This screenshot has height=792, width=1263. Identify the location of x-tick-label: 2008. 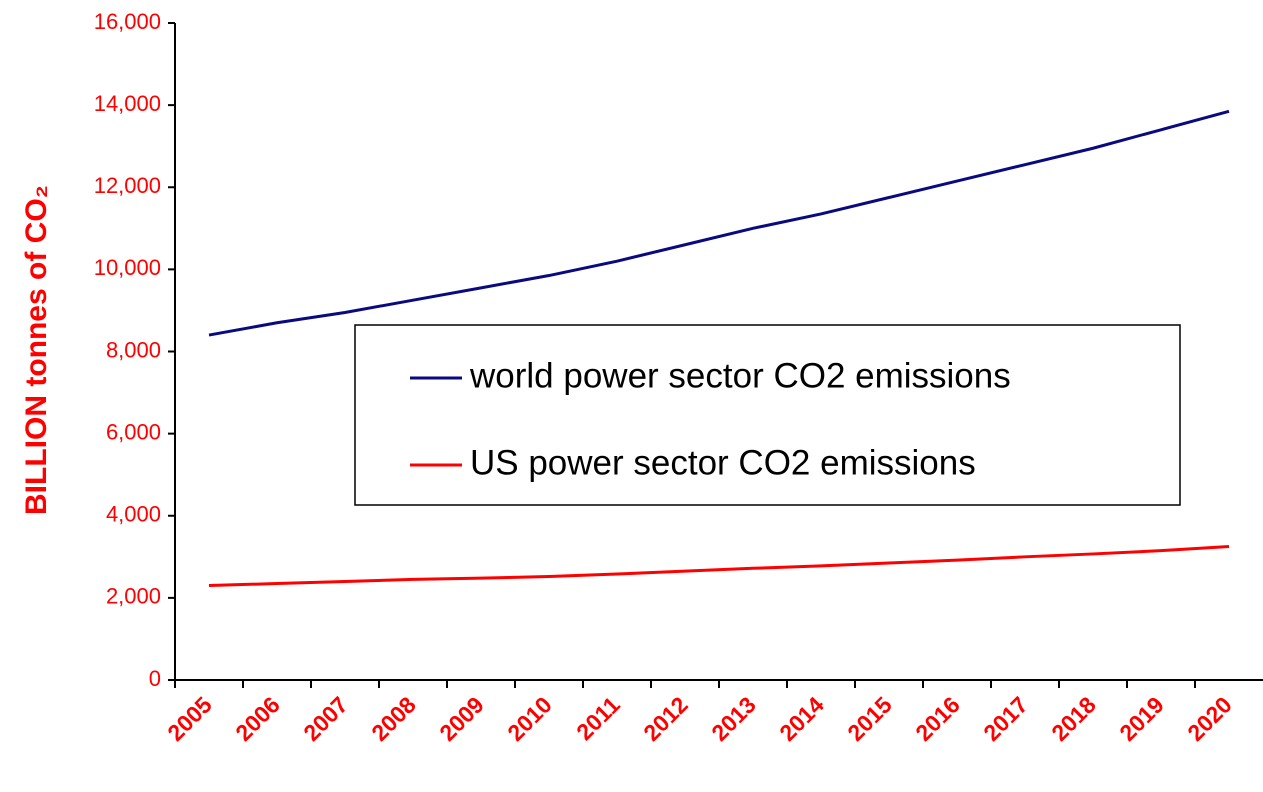
(393, 718).